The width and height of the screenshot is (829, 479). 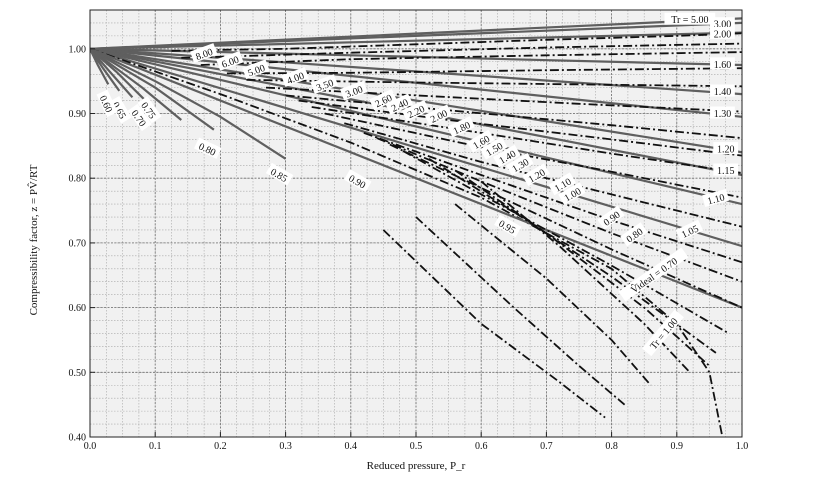 What do you see at coordinates (546, 446) in the screenshot?
I see `x-tick-label: 0.7` at bounding box center [546, 446].